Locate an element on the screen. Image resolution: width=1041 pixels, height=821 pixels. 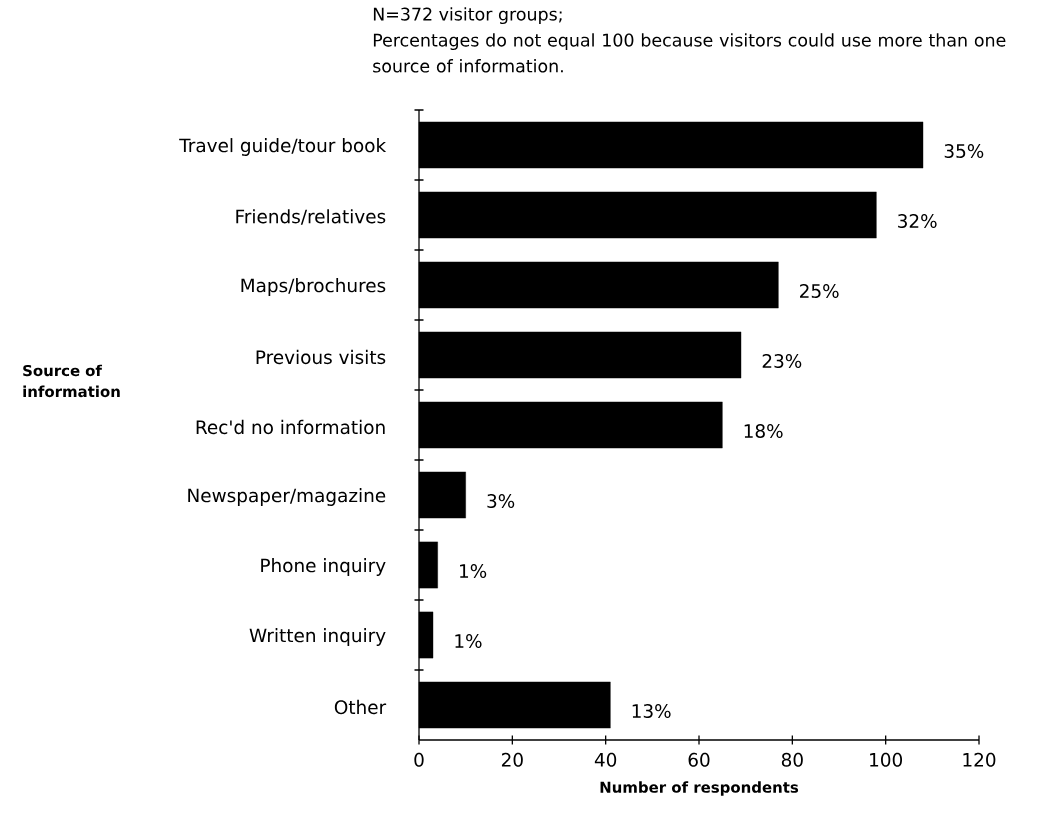
y-tick-label: Travel guide/tour book is located at coordinates (283, 147).